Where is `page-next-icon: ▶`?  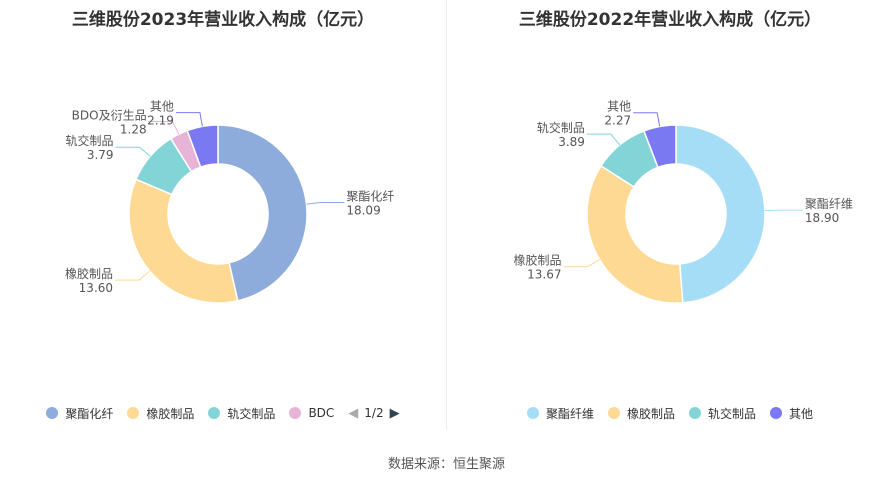 page-next-icon: ▶ is located at coordinates (394, 413).